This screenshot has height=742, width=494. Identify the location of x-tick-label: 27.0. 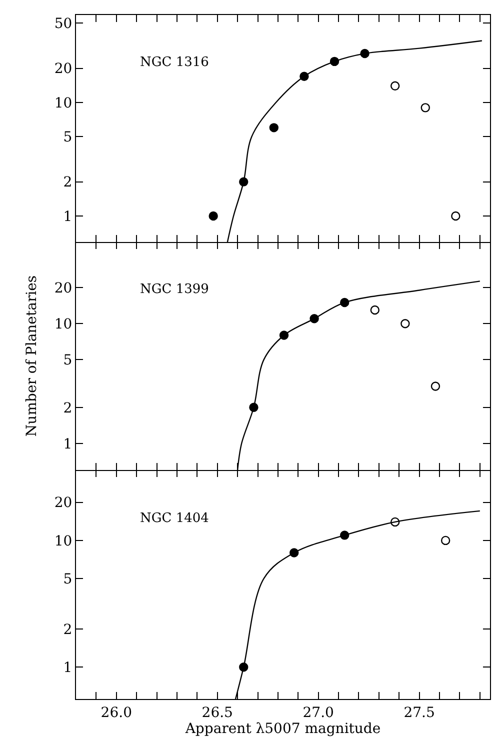
(318, 712).